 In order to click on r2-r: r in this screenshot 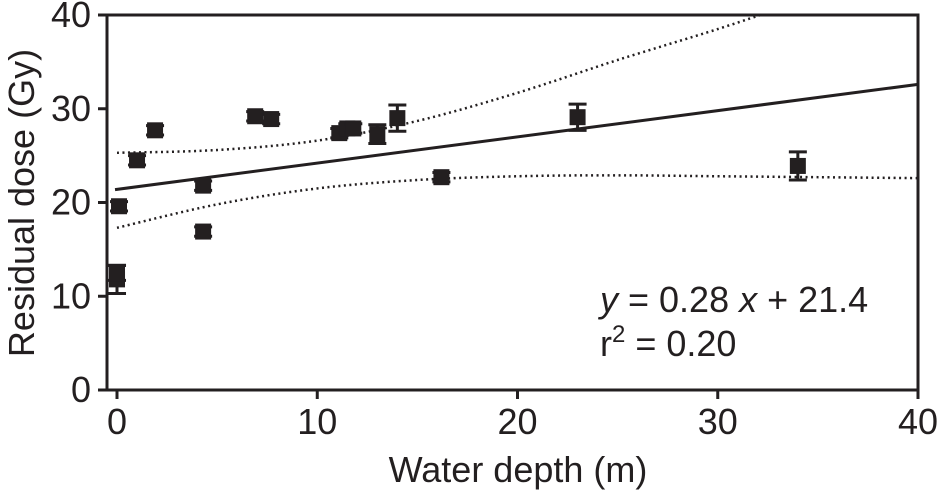, I will do `click(606, 343)`.